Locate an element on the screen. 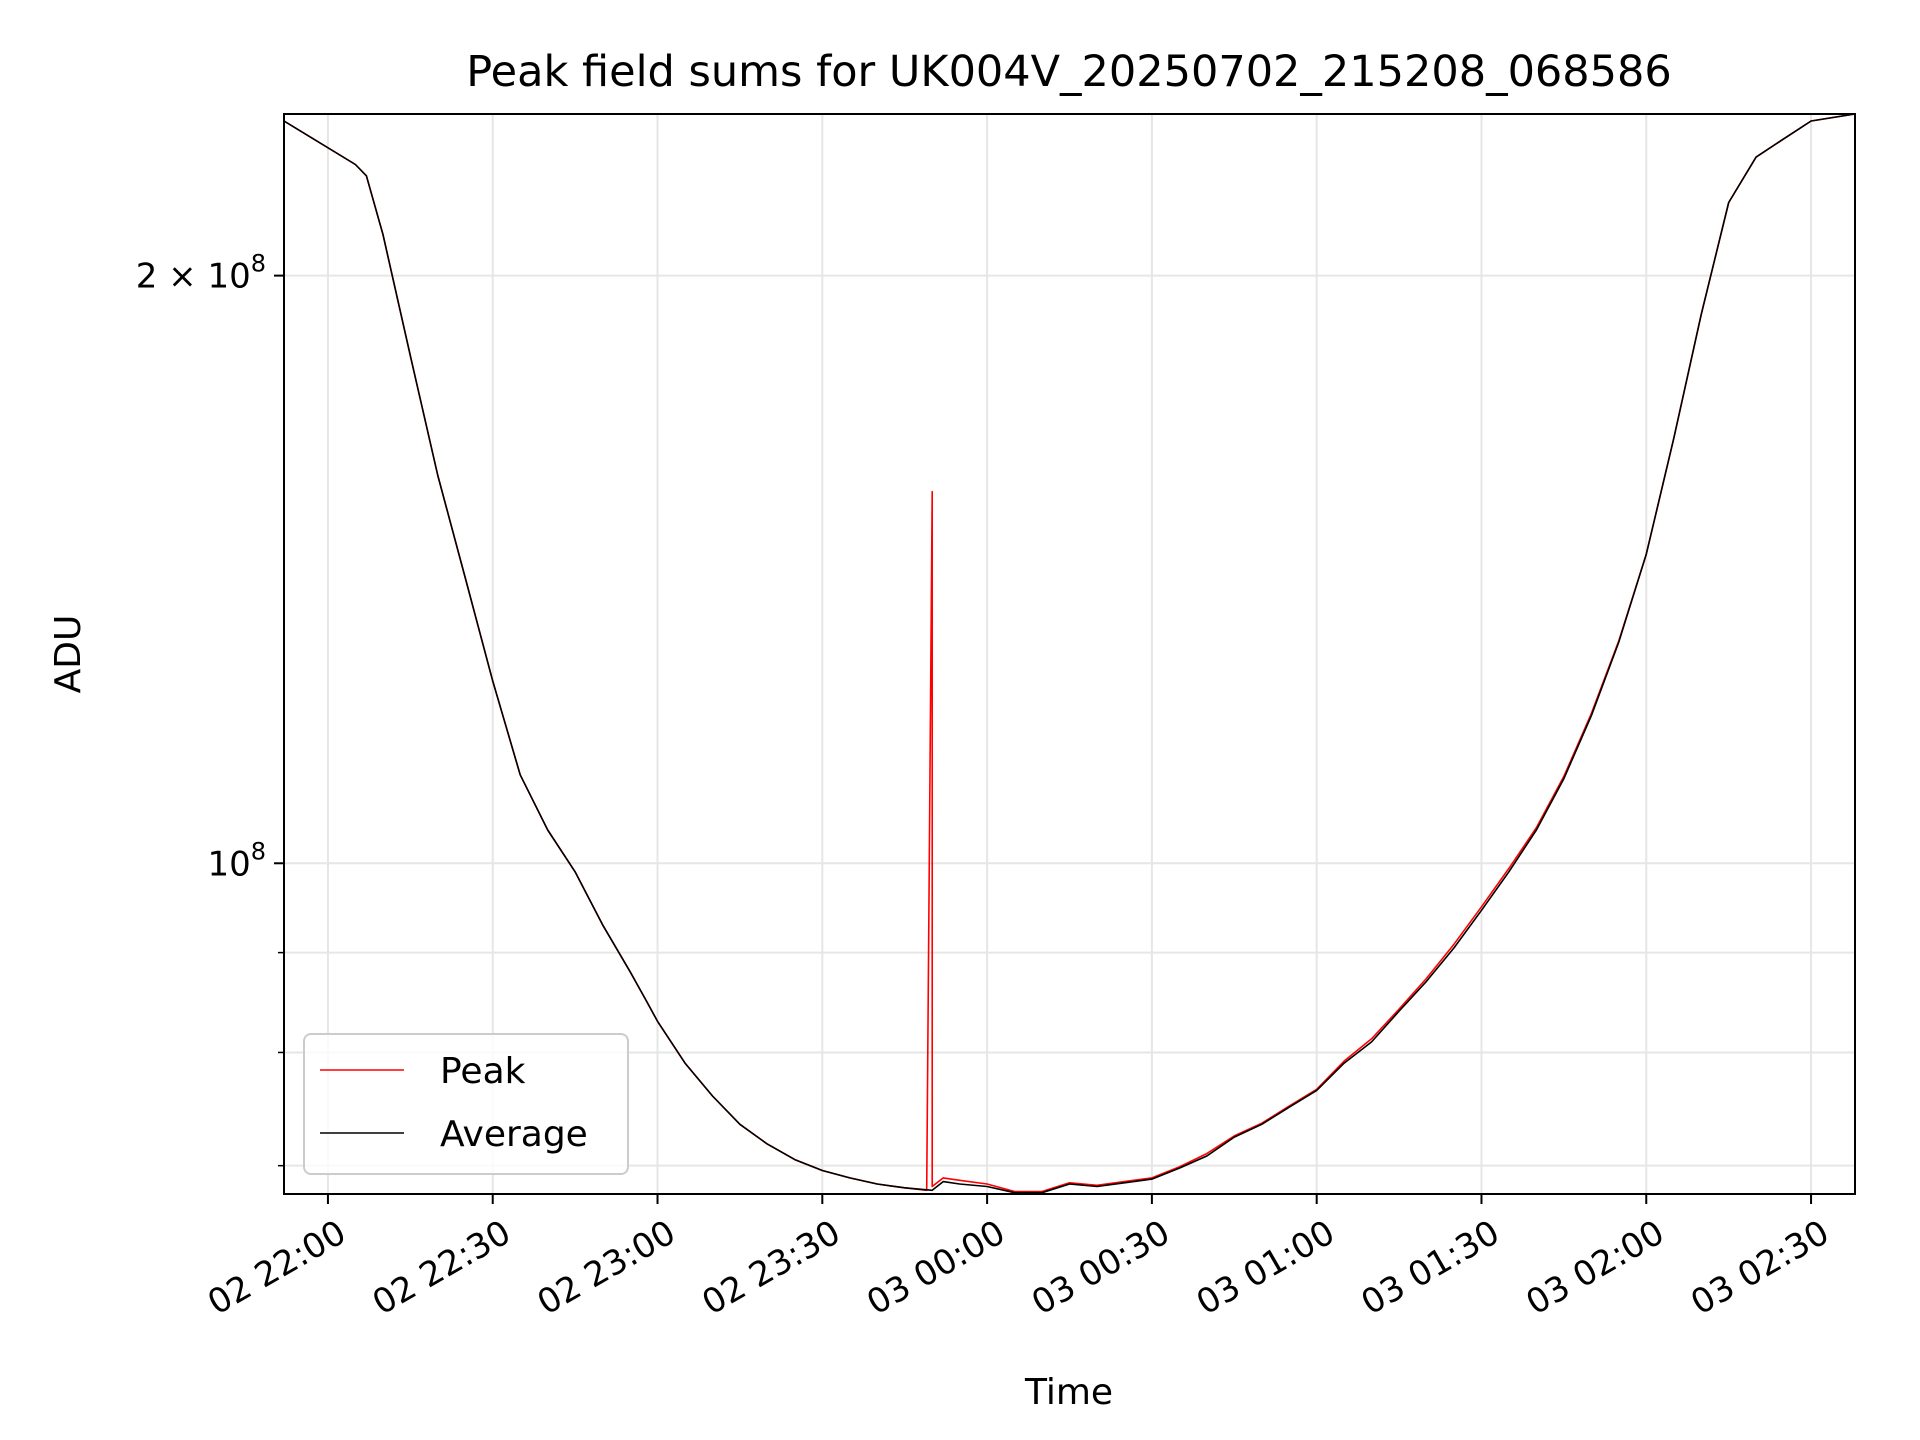 This screenshot has height=1440, width=1920. x-axis-label: Time is located at coordinates (1068, 1392).